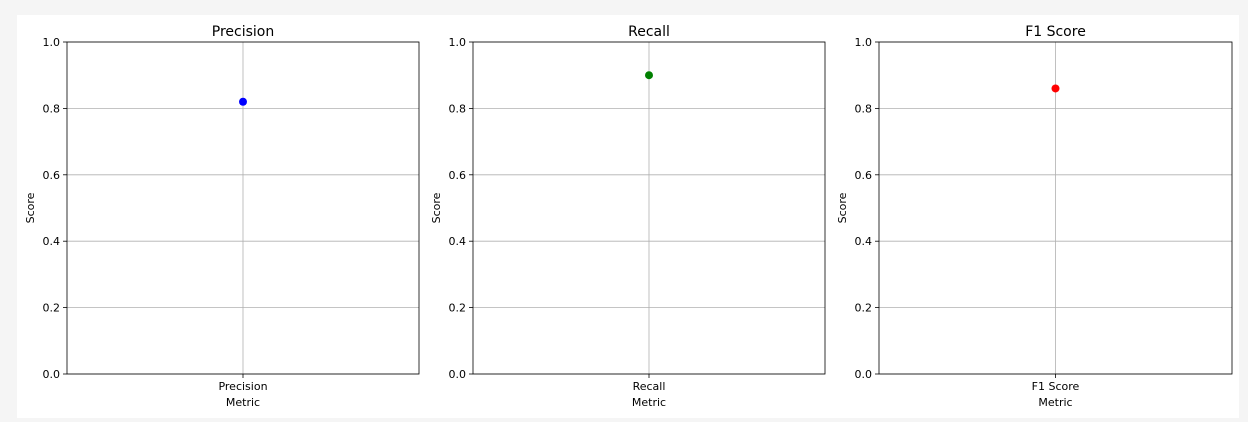 This screenshot has height=422, width=1248. Describe the element at coordinates (242, 386) in the screenshot. I see `x-tick-label: Precision` at that location.